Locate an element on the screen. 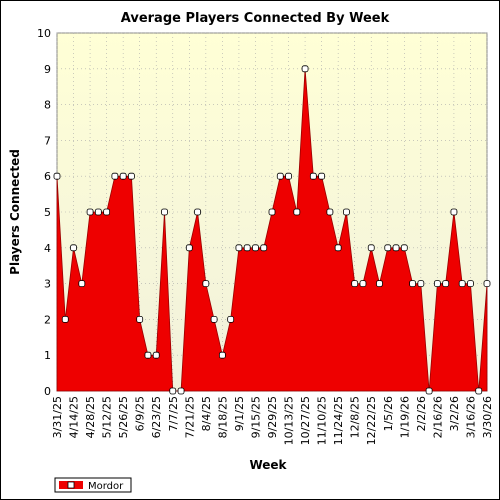 This screenshot has height=500, width=500. x-tick-label: 11/10/25 is located at coordinates (322, 420).